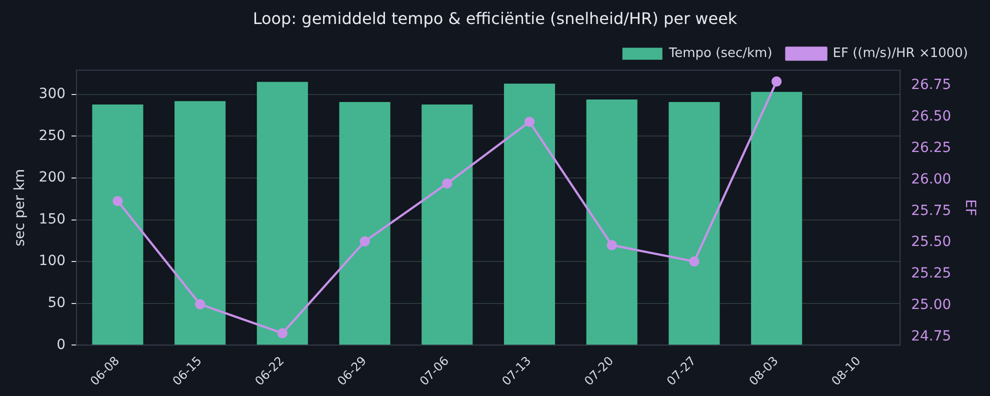  I want to click on y2-tick-label: 24.75, so click(931, 336).